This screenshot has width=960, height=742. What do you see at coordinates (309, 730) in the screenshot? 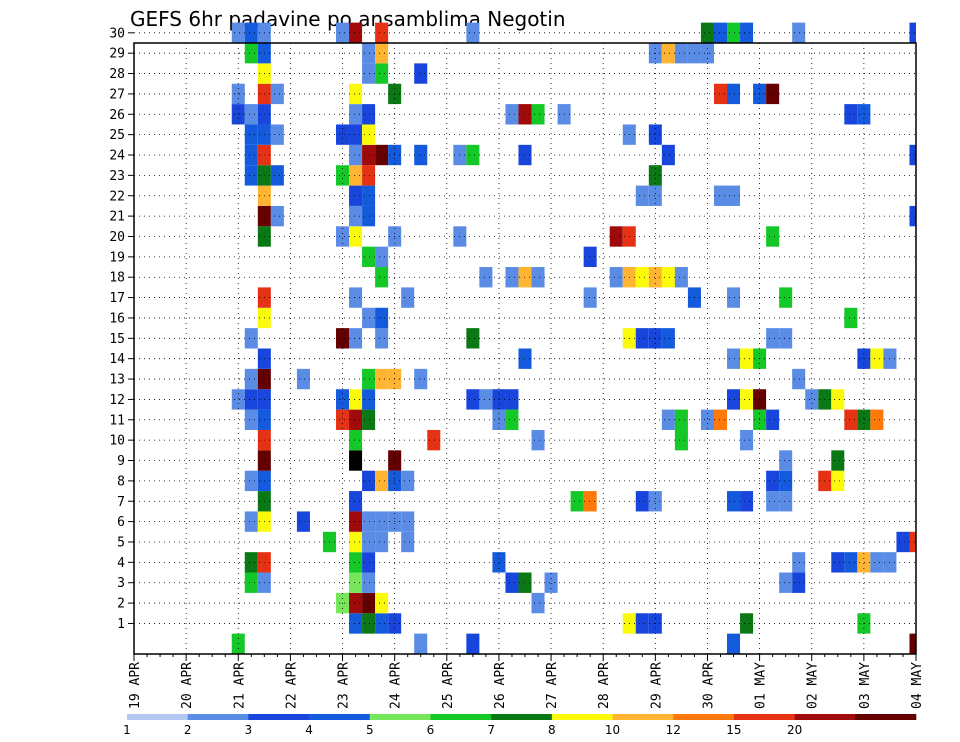
I see `colorbar-label: 4` at bounding box center [309, 730].